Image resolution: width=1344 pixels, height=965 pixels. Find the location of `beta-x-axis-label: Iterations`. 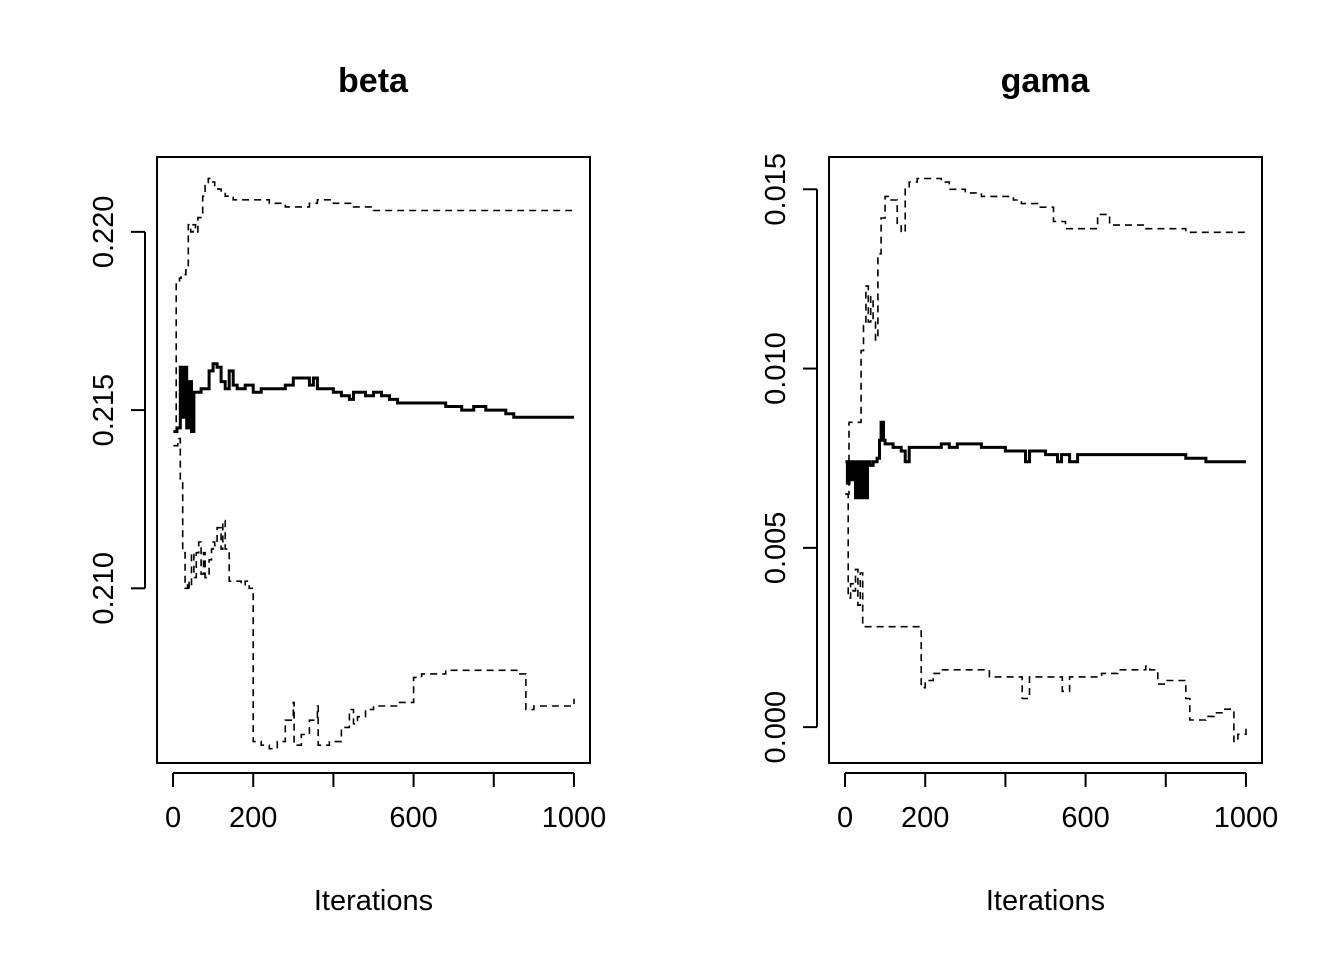

beta-x-axis-label: Iterations is located at coordinates (373, 901).